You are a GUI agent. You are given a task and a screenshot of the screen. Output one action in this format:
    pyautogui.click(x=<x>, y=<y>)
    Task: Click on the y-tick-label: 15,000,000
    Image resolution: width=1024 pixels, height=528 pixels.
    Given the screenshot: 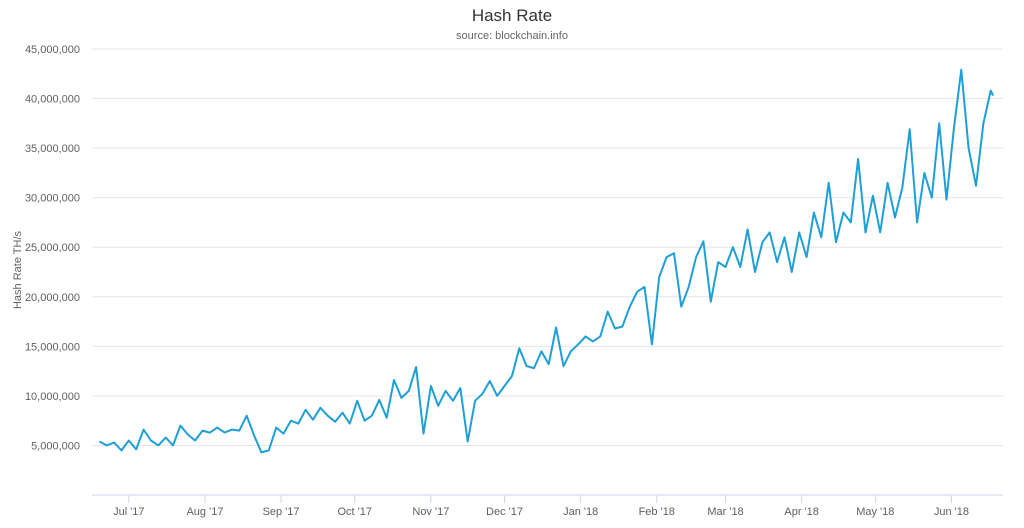 What is the action you would take?
    pyautogui.click(x=52, y=347)
    